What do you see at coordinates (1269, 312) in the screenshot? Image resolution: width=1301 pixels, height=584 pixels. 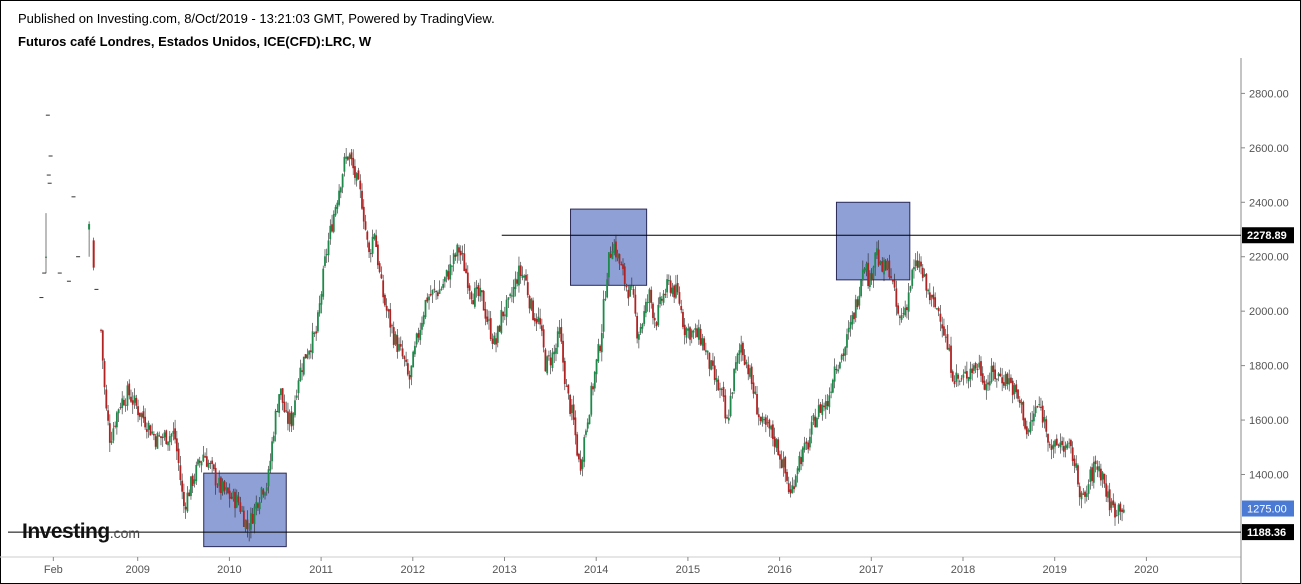 I see `y-tick-label: 2000.00` at bounding box center [1269, 312].